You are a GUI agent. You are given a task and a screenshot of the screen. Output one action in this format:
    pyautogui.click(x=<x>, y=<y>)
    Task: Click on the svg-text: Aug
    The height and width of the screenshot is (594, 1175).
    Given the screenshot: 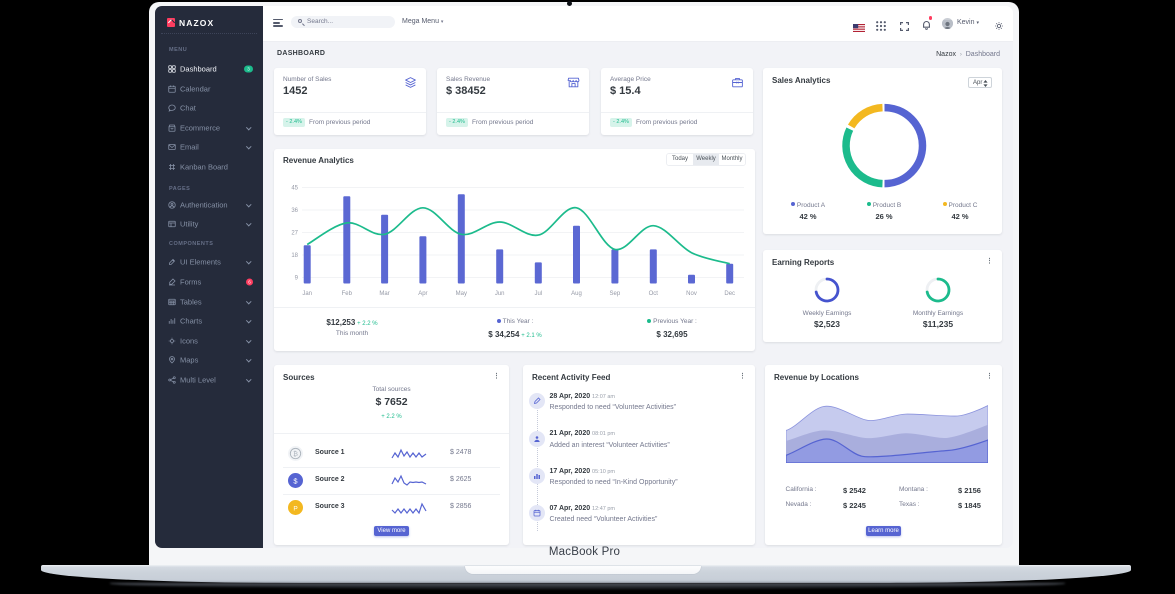 What is the action you would take?
    pyautogui.click(x=576, y=294)
    